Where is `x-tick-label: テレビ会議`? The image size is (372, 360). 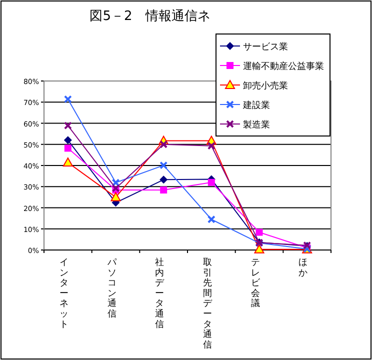
x-tick-label: テレビ会議 is located at coordinates (255, 284).